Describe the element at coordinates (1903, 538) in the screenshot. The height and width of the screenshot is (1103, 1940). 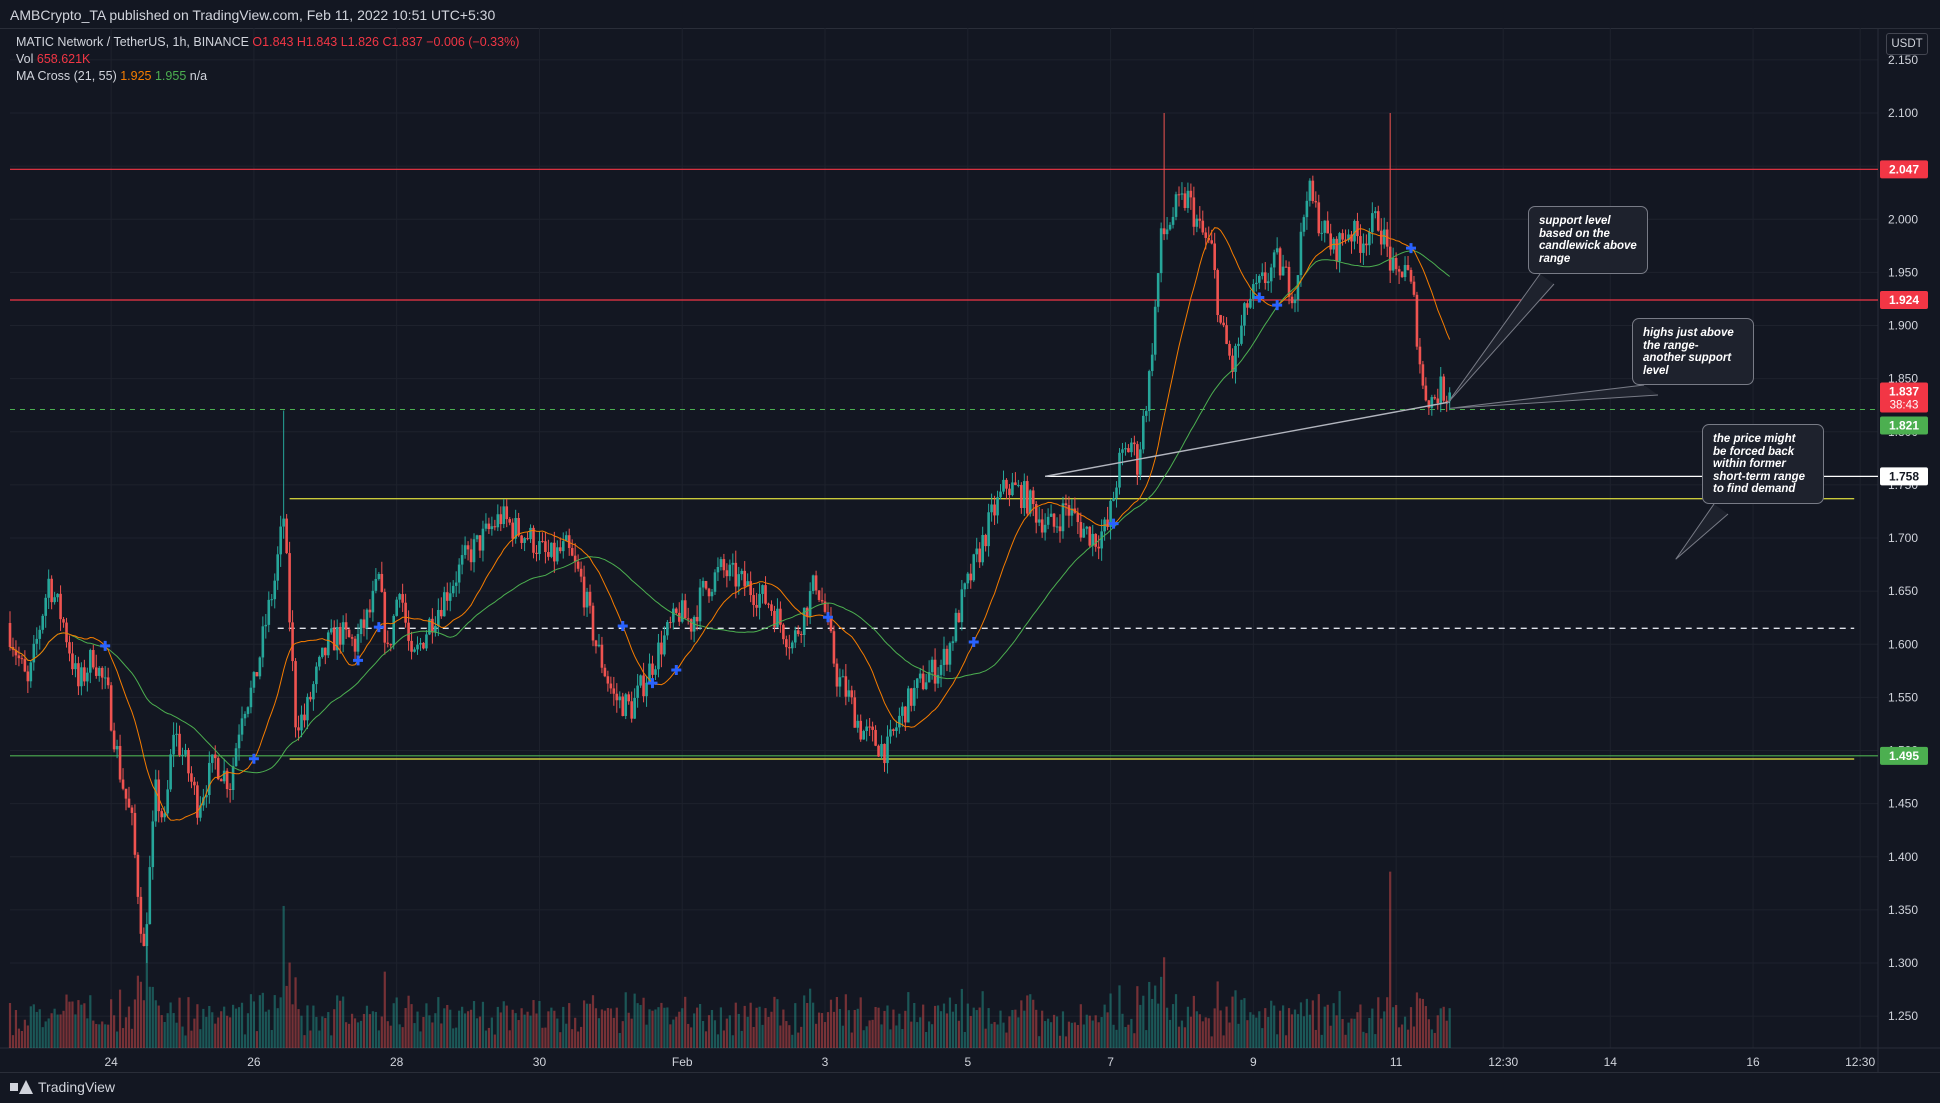
I see `y-tick-label: 1.700` at that location.